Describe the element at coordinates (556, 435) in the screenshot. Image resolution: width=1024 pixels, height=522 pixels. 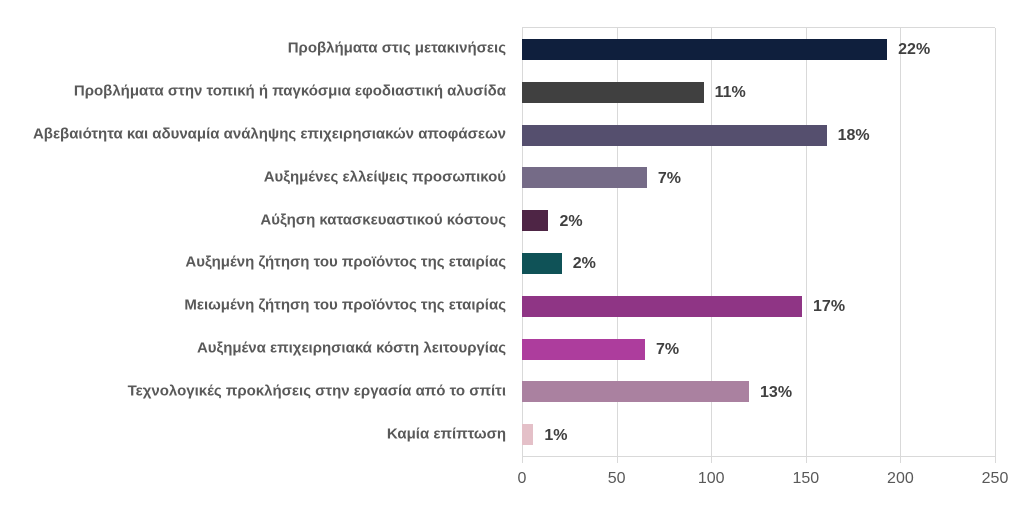
I see `bar-value-label: 1%` at that location.